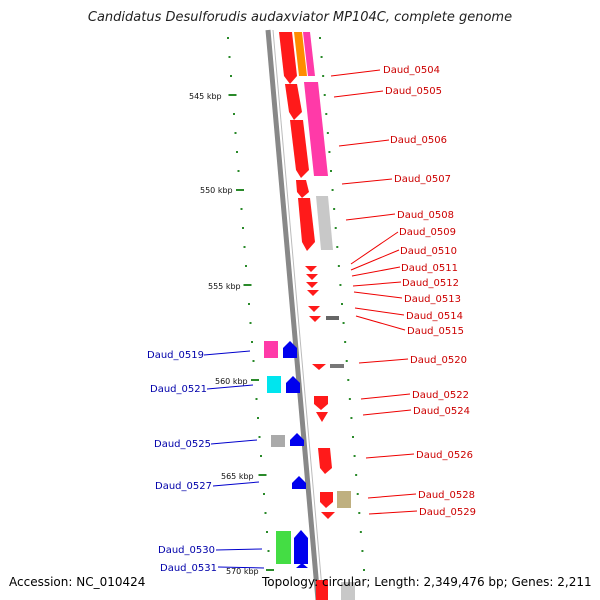  What do you see at coordinates (342, 304) in the screenshot?
I see `scale-ticks-right` at bounding box center [342, 304].